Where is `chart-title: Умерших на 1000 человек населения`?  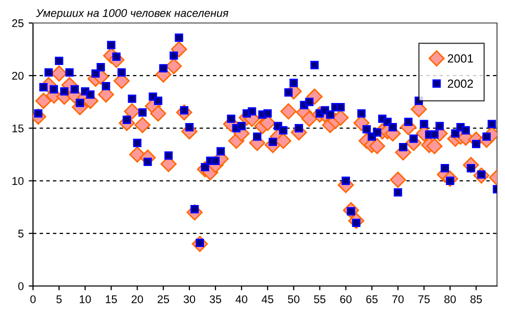 chart-title: Умерших на 1000 человек населения is located at coordinates (132, 14).